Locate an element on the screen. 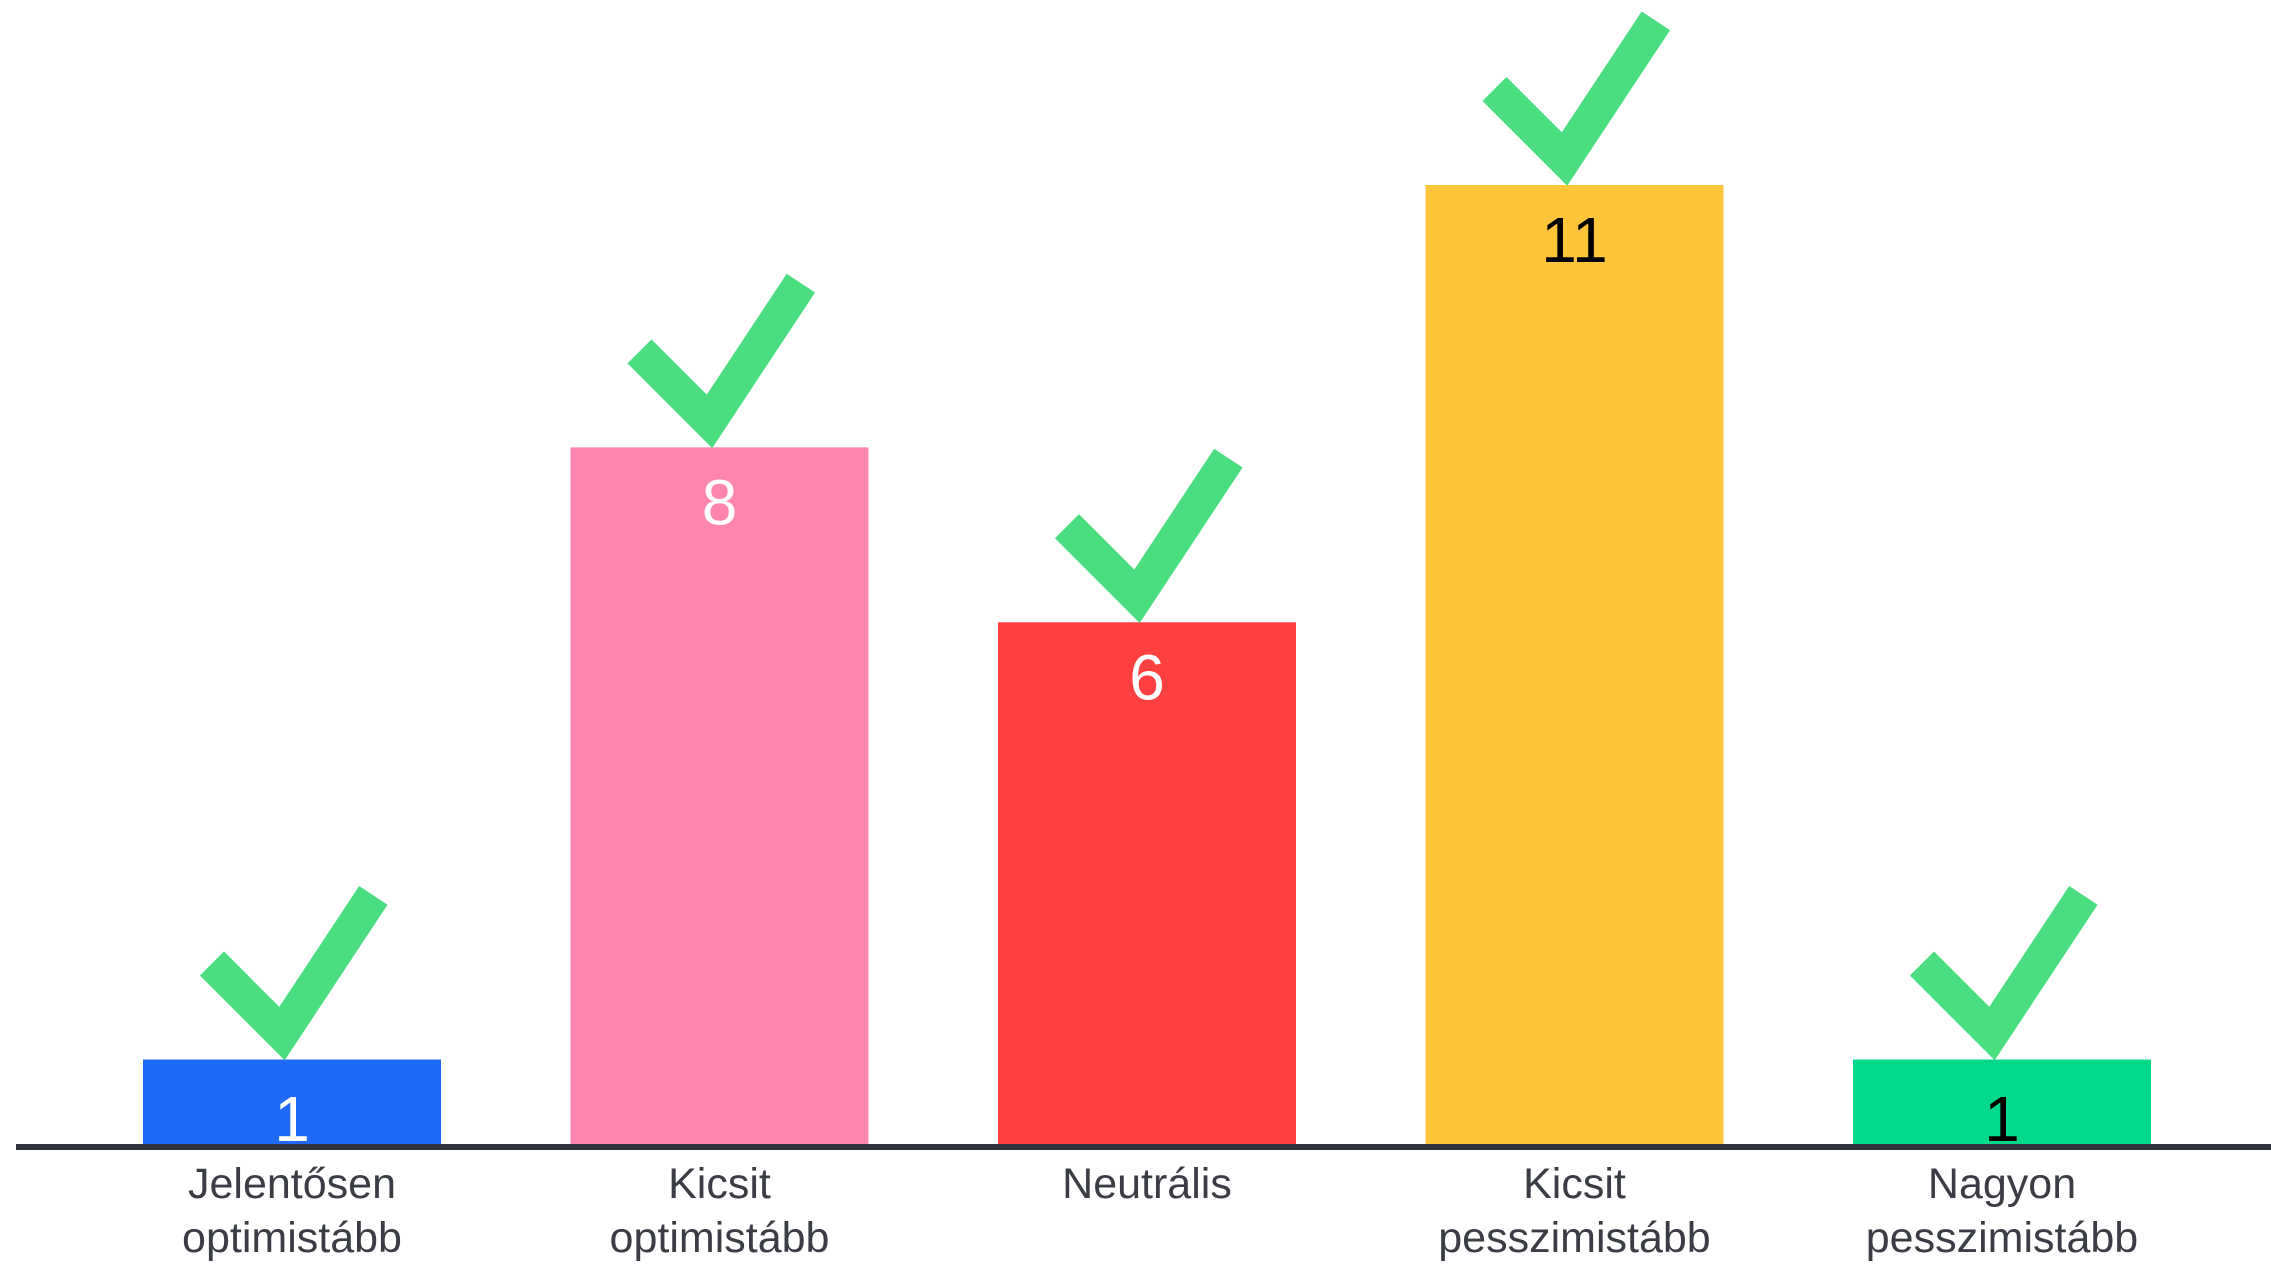 The image size is (2271, 1264). tick-label: Neutrális is located at coordinates (1147, 1184).